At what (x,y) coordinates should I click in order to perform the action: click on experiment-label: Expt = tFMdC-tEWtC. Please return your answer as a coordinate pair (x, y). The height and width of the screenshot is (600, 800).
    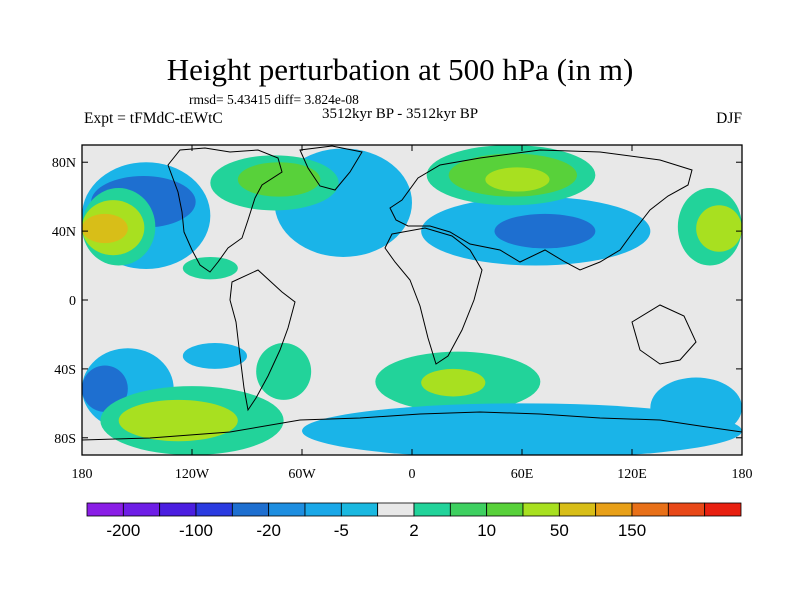
    Looking at the image, I should click on (153, 118).